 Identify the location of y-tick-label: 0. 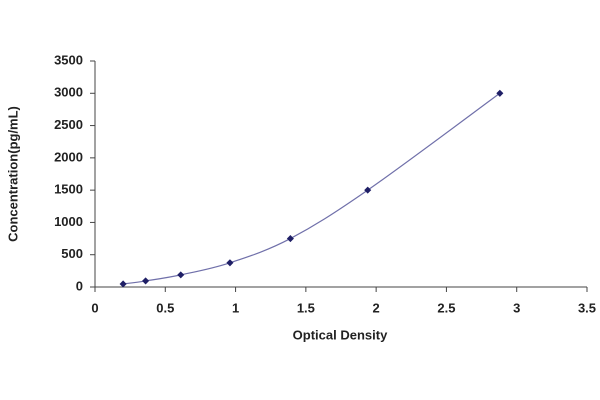
(79, 285).